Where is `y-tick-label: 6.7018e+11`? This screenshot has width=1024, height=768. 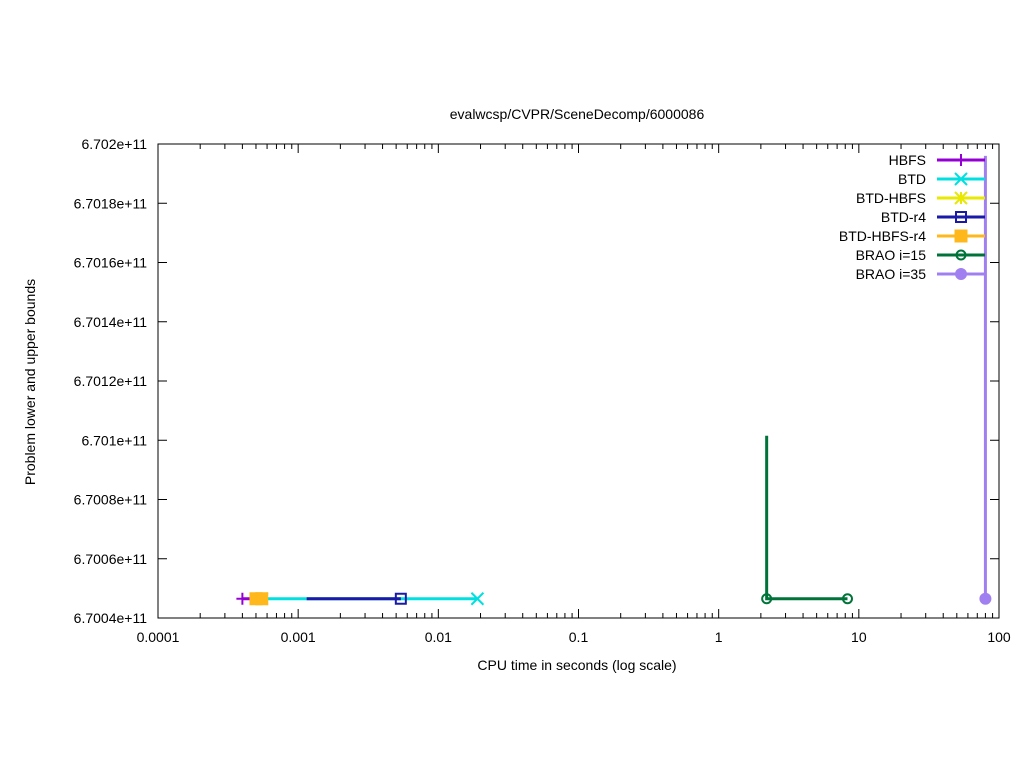 y-tick-label: 6.7018e+11 is located at coordinates (111, 203).